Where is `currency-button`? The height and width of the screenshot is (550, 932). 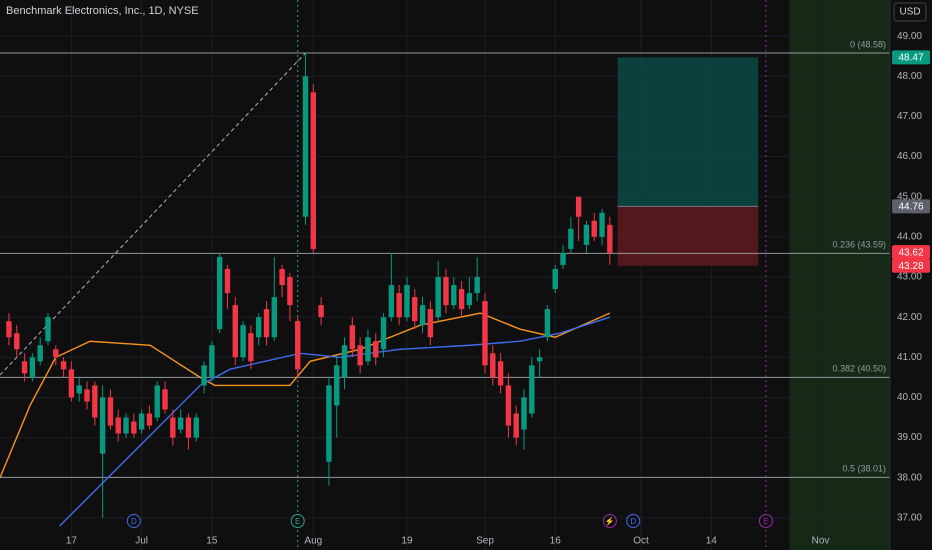
currency-button is located at coordinates (910, 12).